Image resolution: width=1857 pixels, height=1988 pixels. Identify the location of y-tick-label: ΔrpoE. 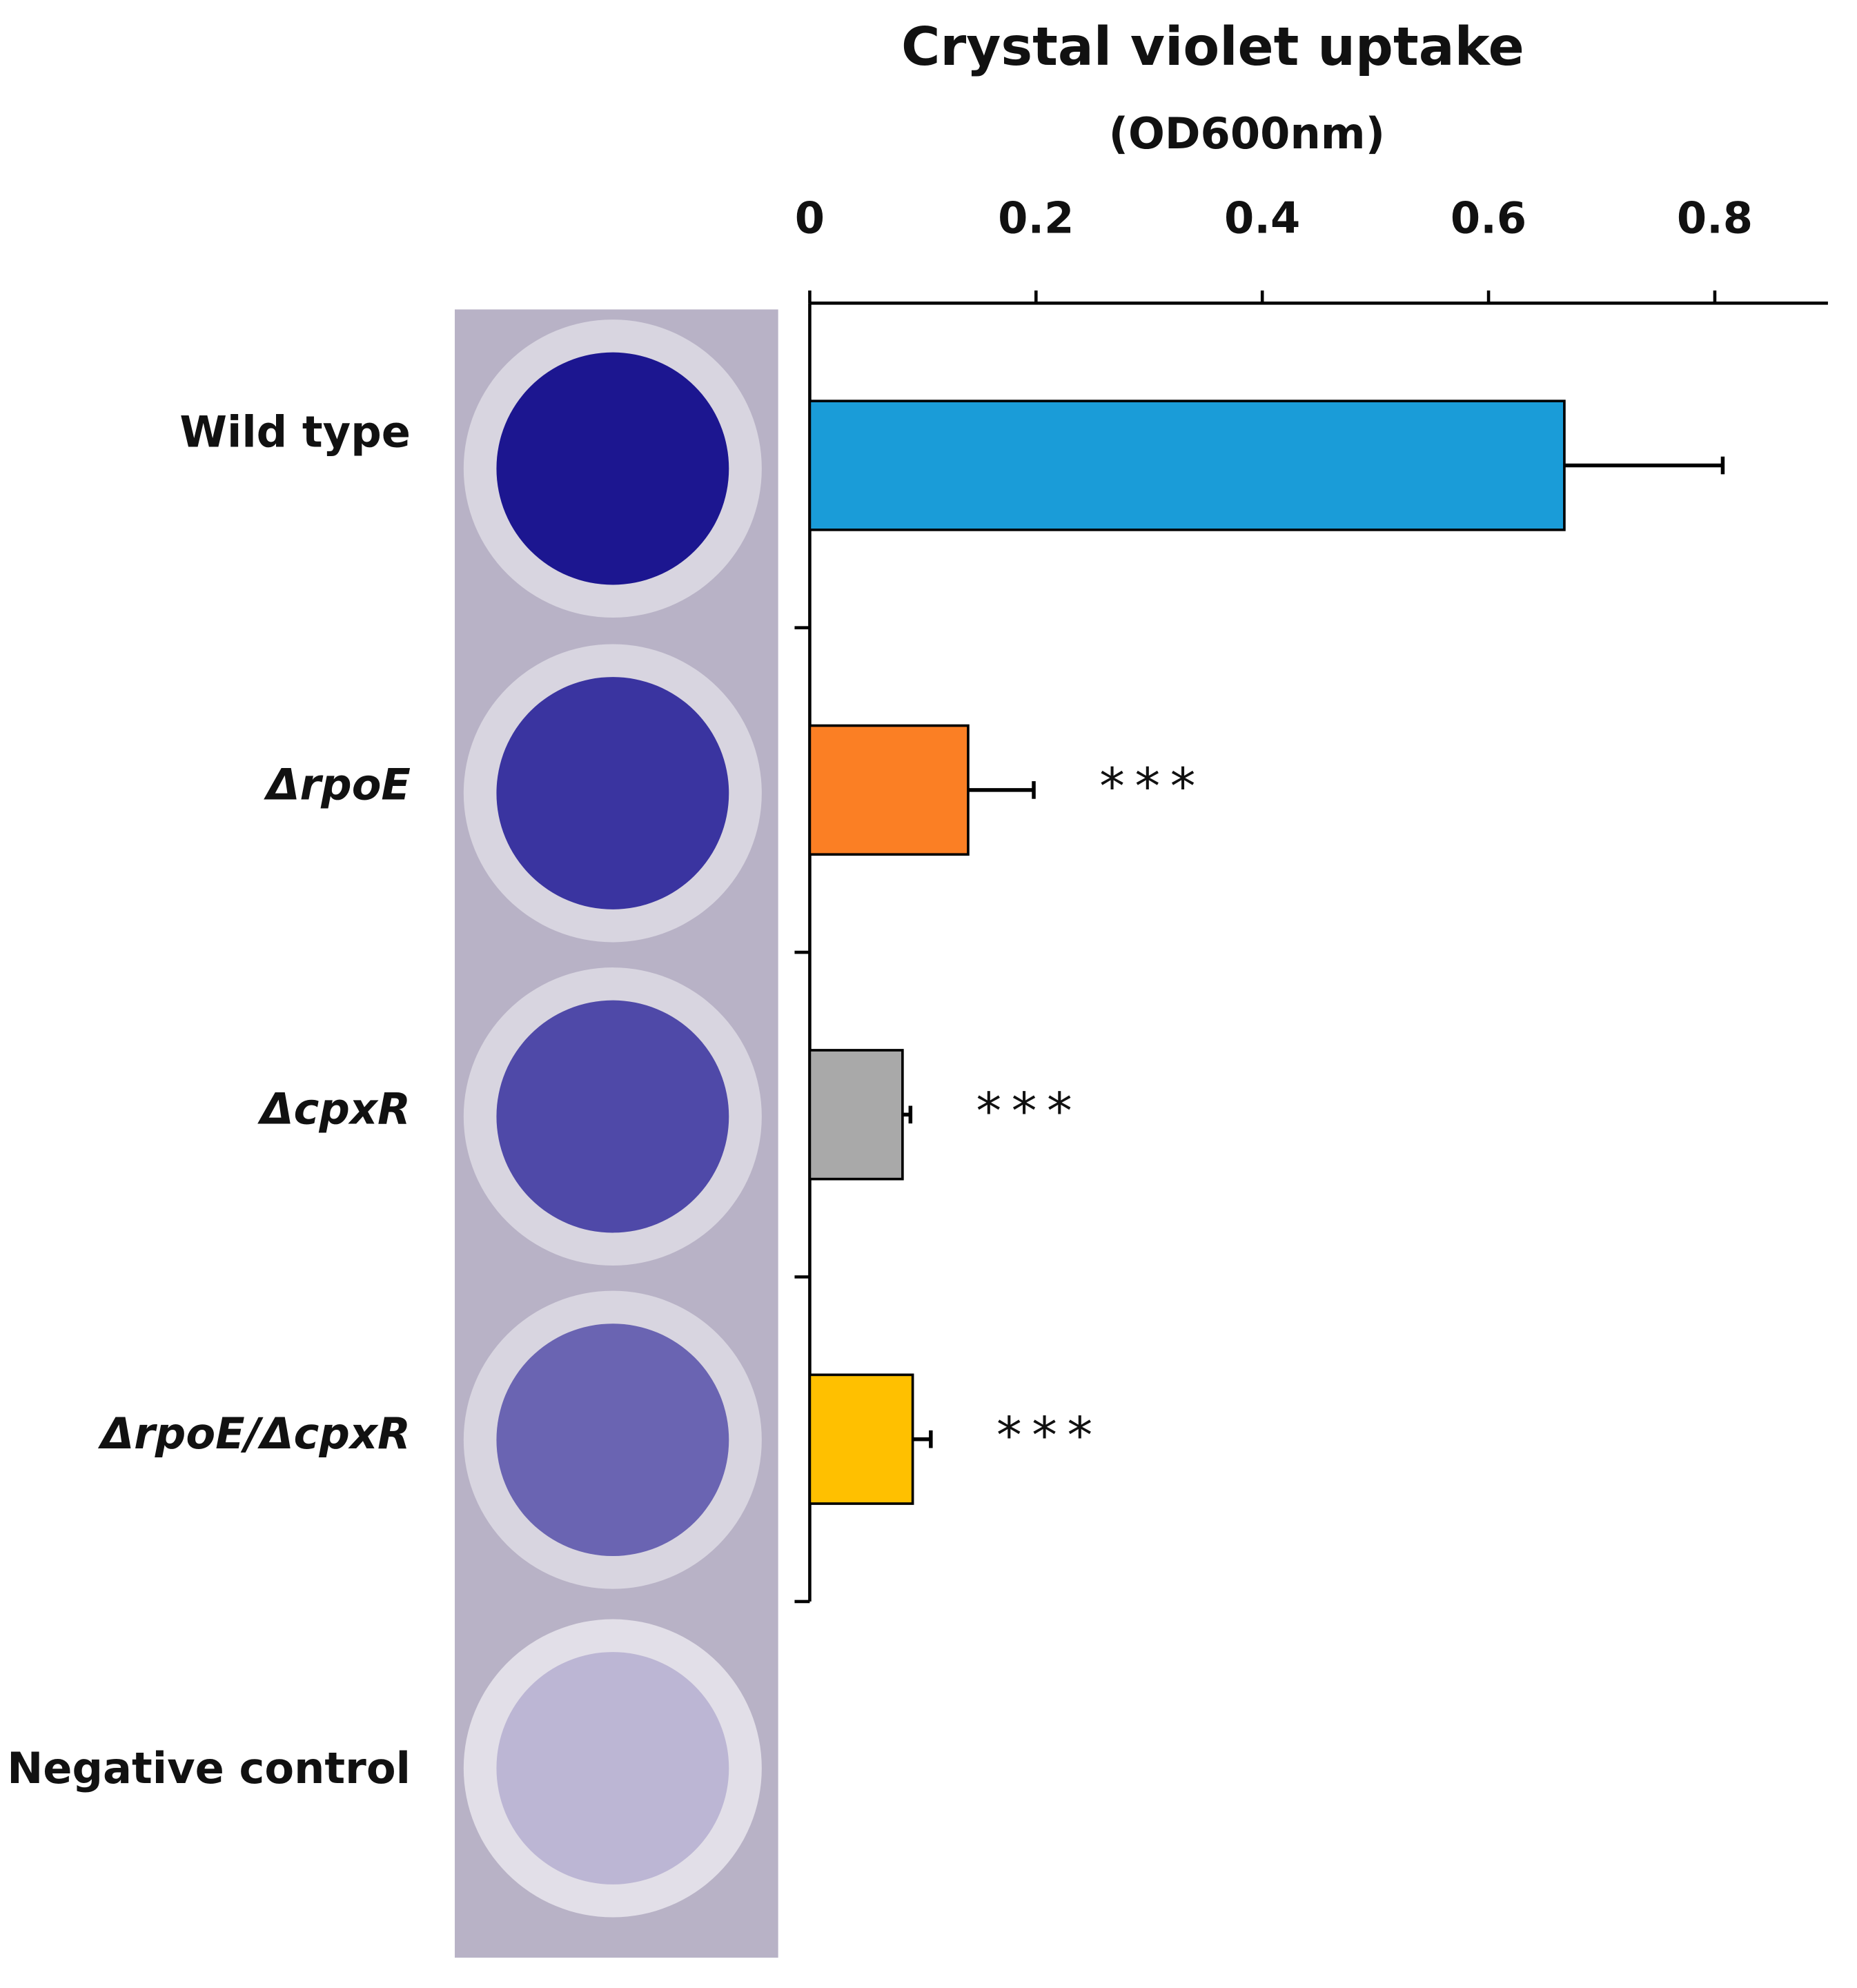
(337, 784).